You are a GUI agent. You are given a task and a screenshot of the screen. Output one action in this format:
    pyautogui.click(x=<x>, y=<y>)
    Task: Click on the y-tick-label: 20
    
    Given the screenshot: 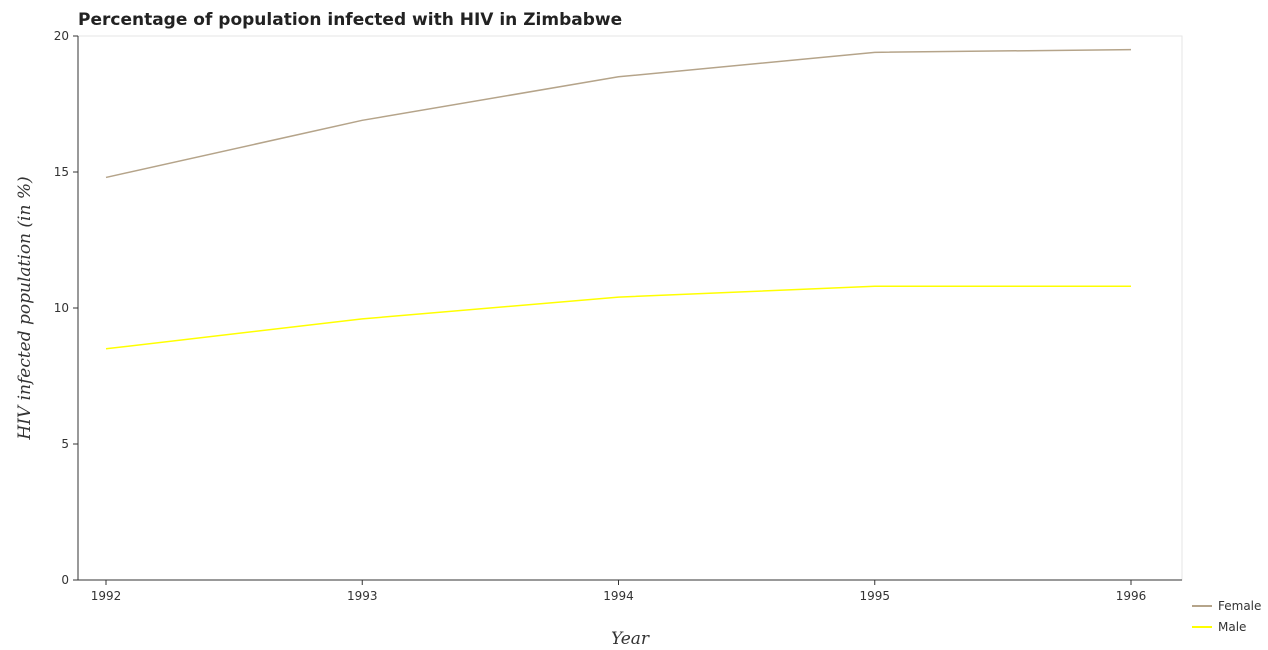 What is the action you would take?
    pyautogui.click(x=61, y=36)
    